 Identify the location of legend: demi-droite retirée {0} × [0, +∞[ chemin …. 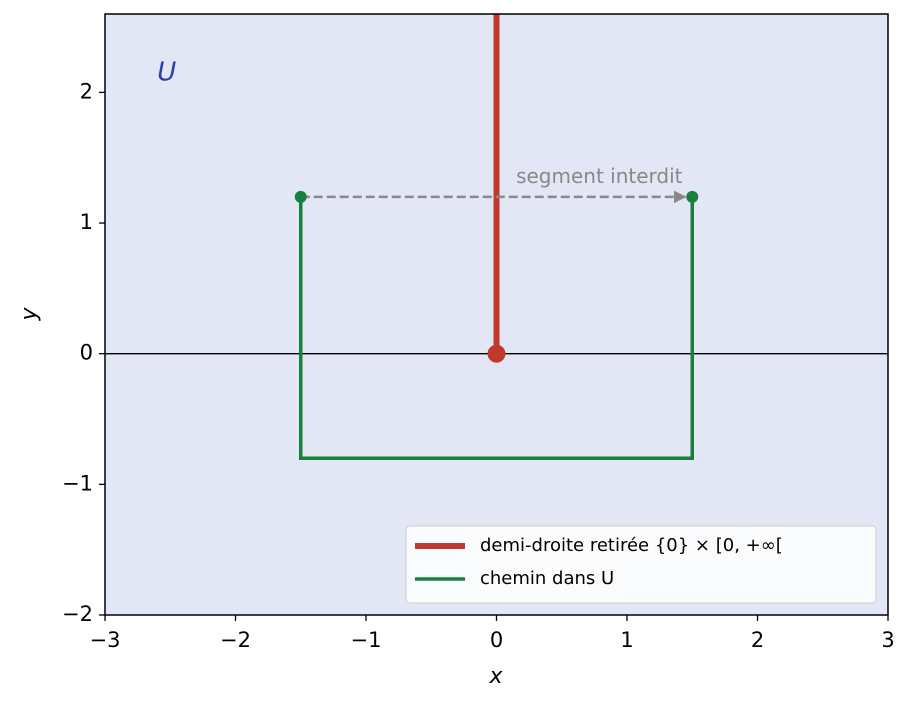
(641, 564).